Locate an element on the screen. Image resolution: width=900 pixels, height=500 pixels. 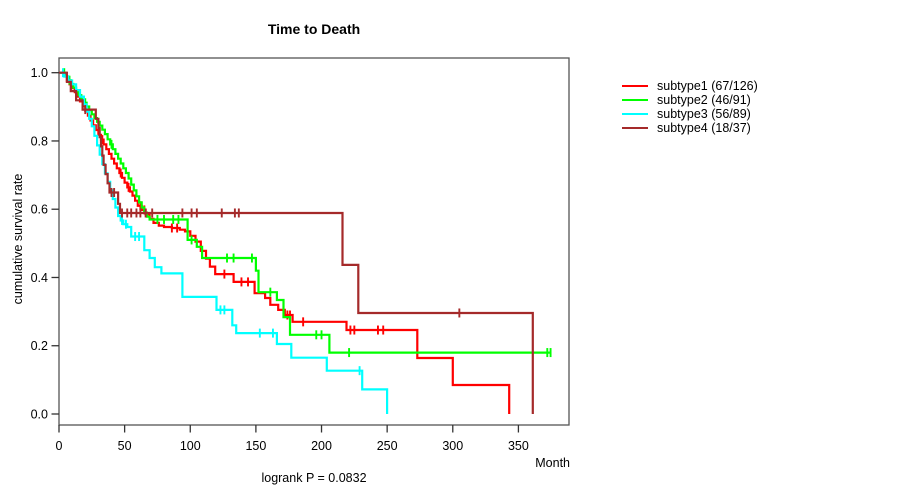
legend-row: subtype1 (67/126) is located at coordinates (690, 86).